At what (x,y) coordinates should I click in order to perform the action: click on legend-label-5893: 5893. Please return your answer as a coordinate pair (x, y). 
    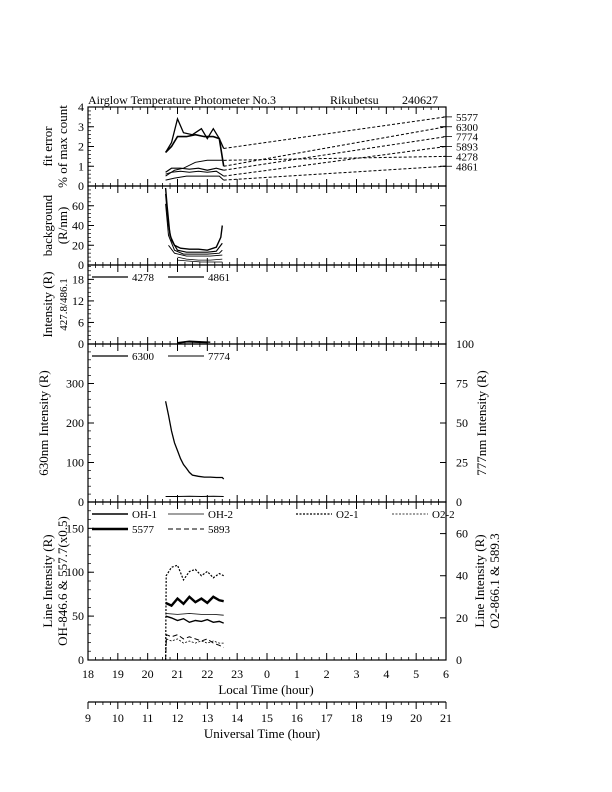
    Looking at the image, I should click on (219, 530).